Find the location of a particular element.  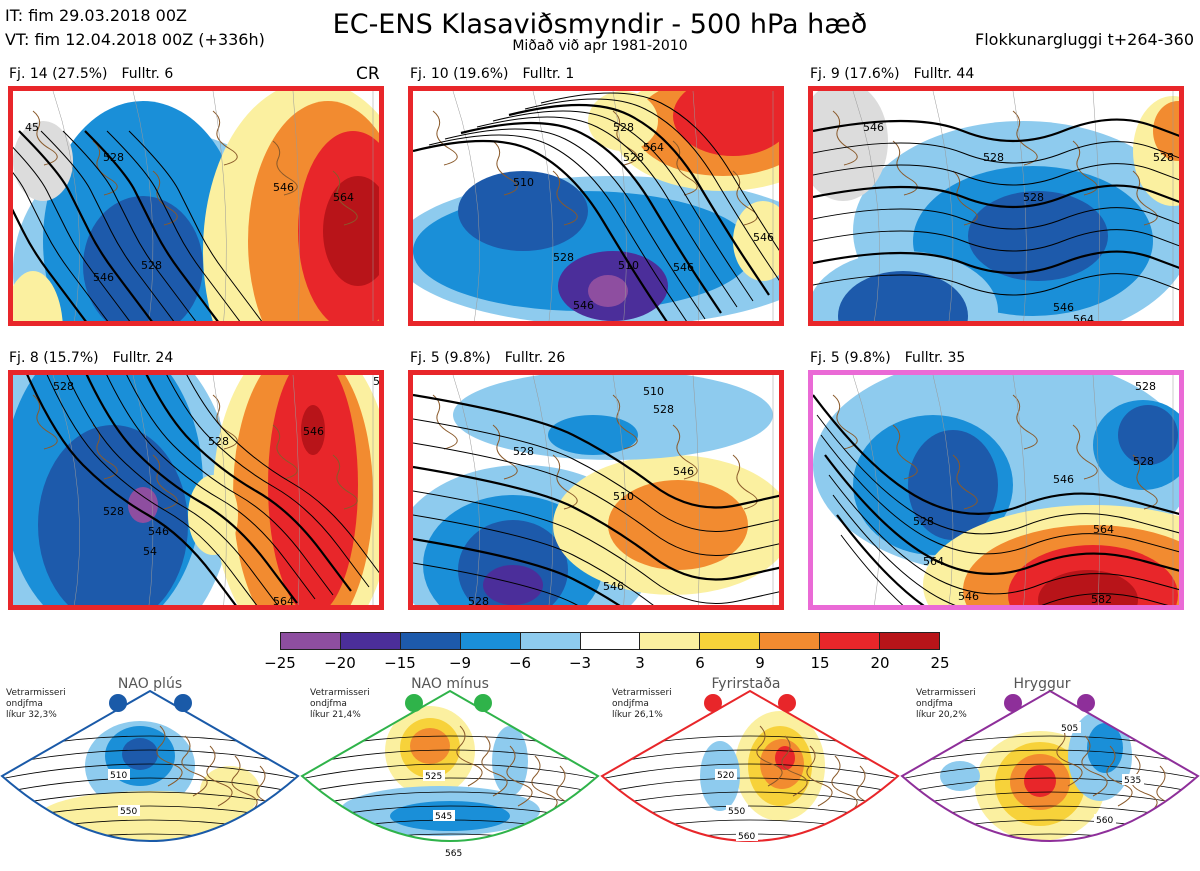

fan-outline is located at coordinates (1050, 765).